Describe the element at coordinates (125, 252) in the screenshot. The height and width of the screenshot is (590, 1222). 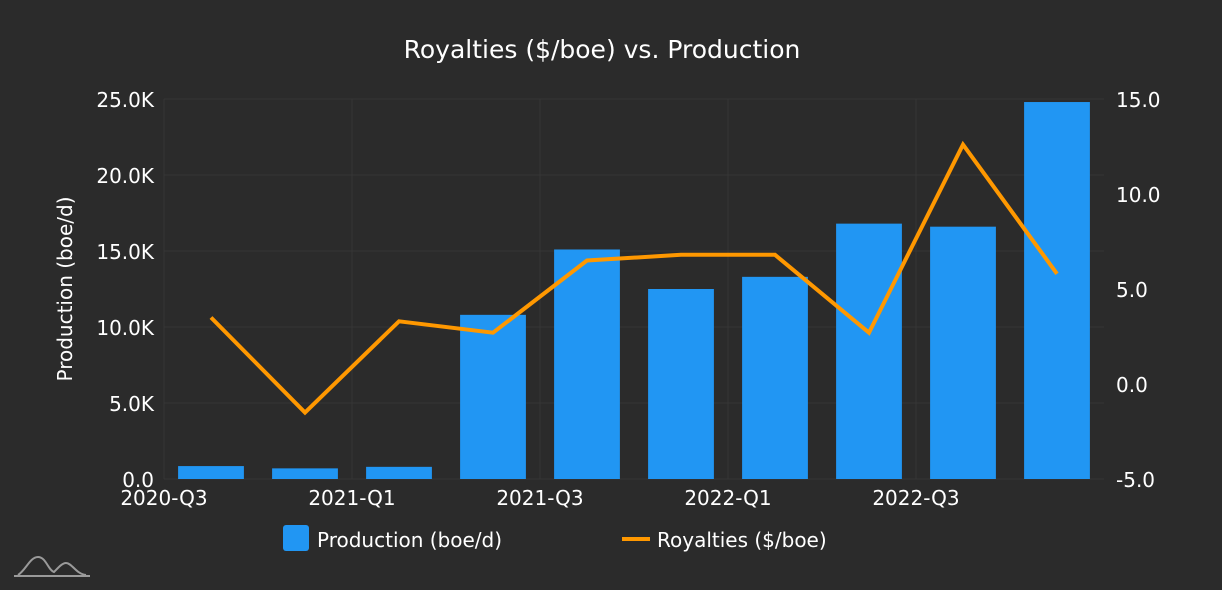
I see `y-tick-label: 15.0K` at that location.